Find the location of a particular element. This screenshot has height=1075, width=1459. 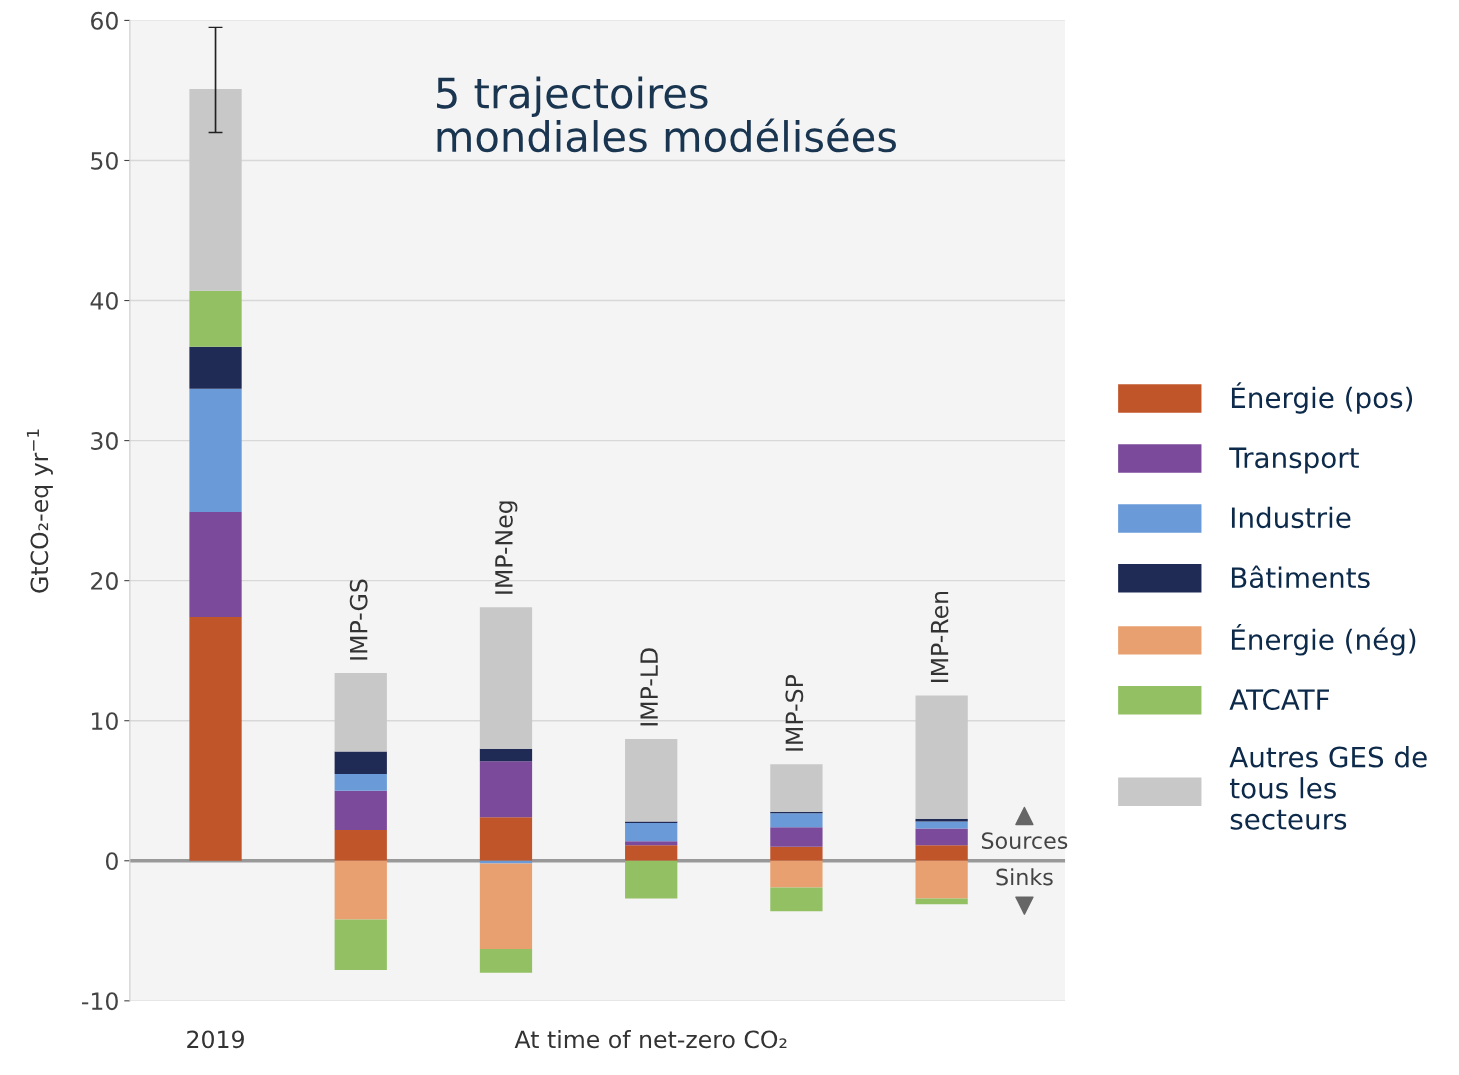

y-tick-label: 20 is located at coordinates (104, 581).